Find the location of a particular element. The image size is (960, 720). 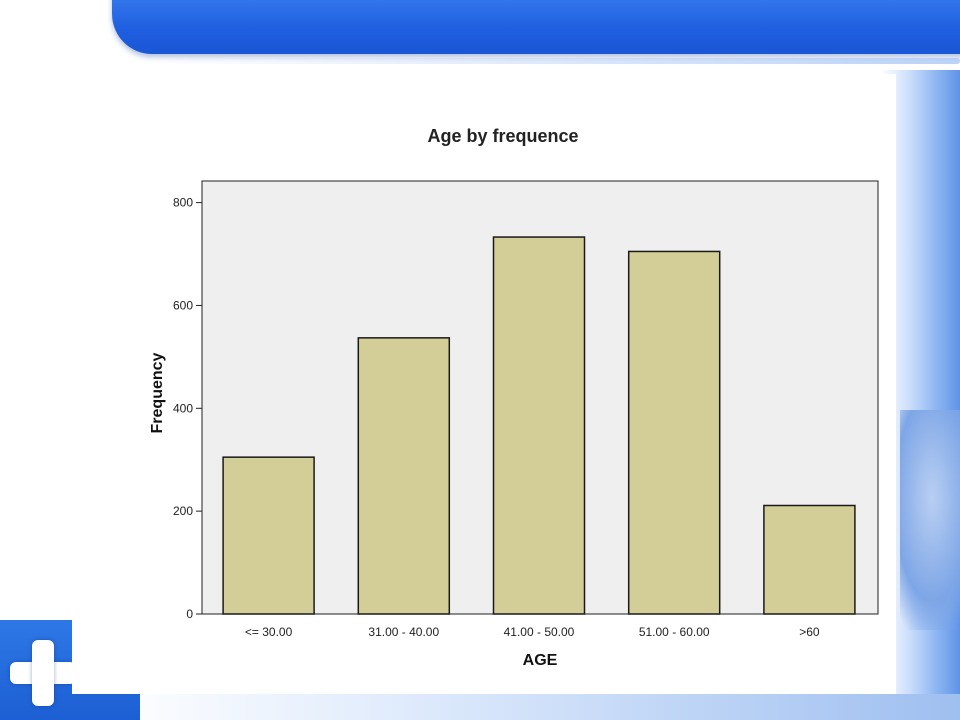

x-axis-label: AGE is located at coordinates (540, 660).